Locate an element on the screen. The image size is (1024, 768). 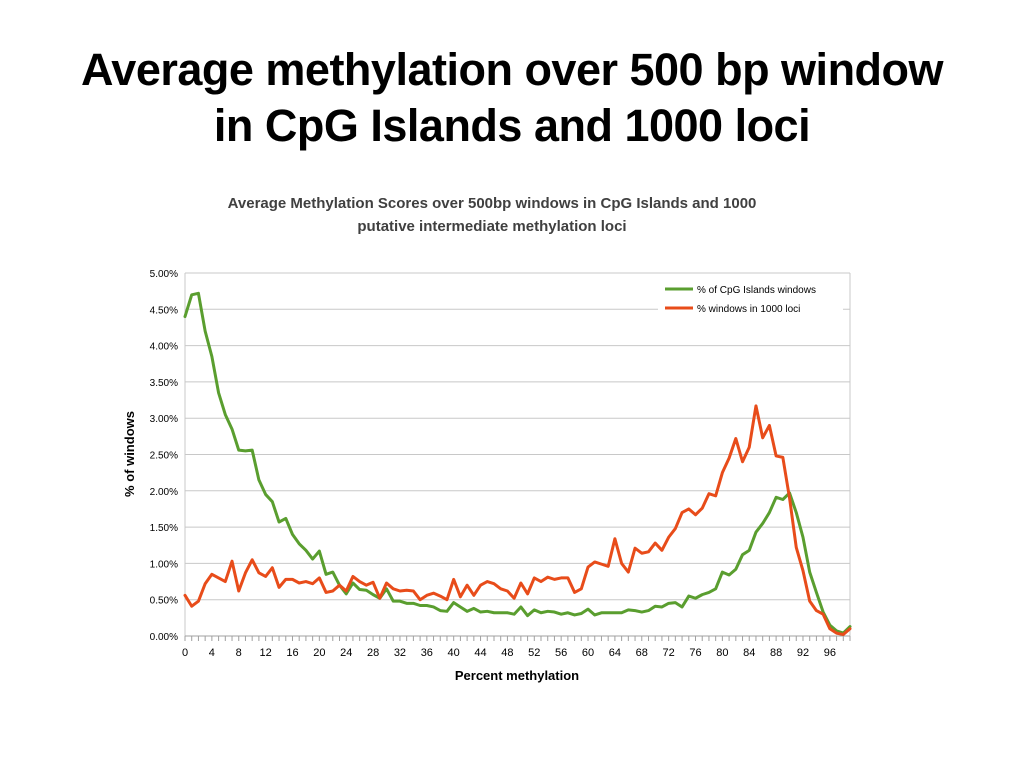
slide-title-line-2: in CpG Islands and 1000 loci is located at coordinates (512, 125).